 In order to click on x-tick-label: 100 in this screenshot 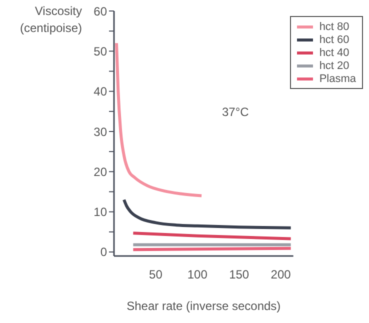, I will do `click(197, 275)`.